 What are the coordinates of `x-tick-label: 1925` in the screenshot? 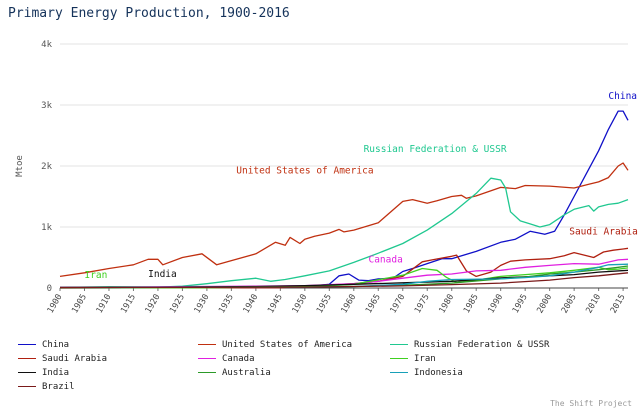 It's located at (177, 304).